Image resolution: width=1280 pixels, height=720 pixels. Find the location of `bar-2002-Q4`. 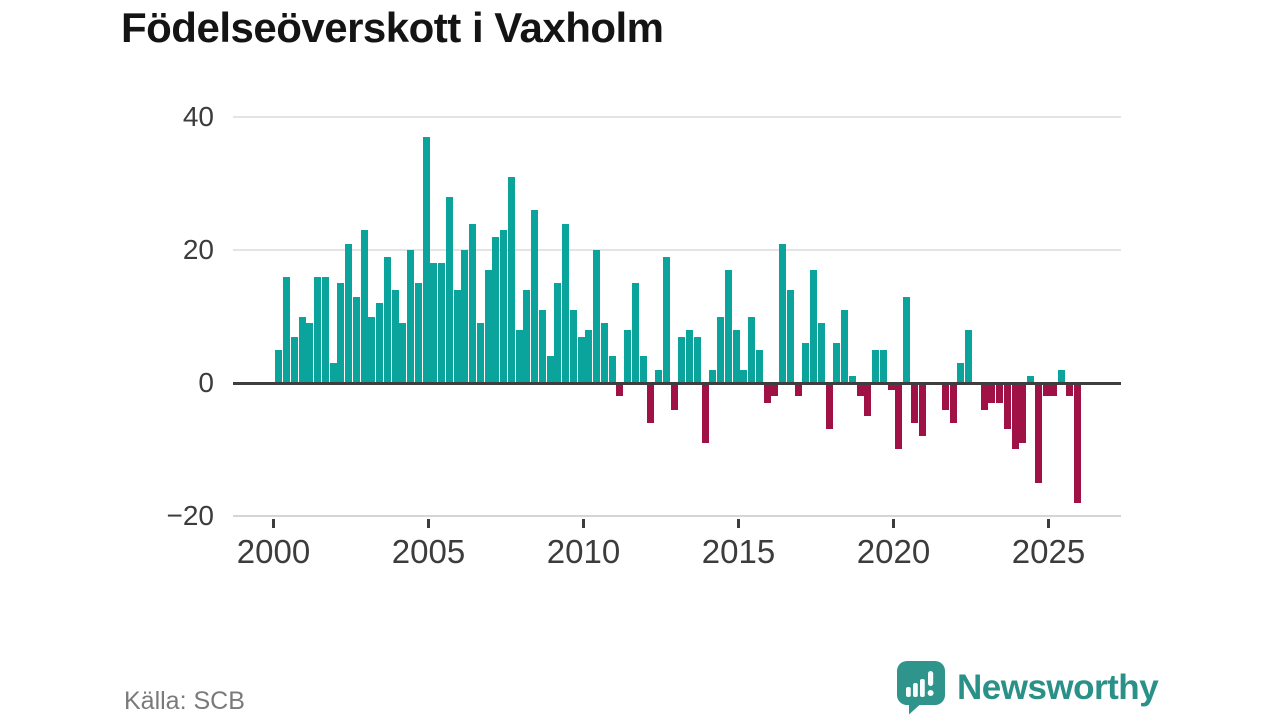

bar-2002-Q4 is located at coordinates (364, 306).